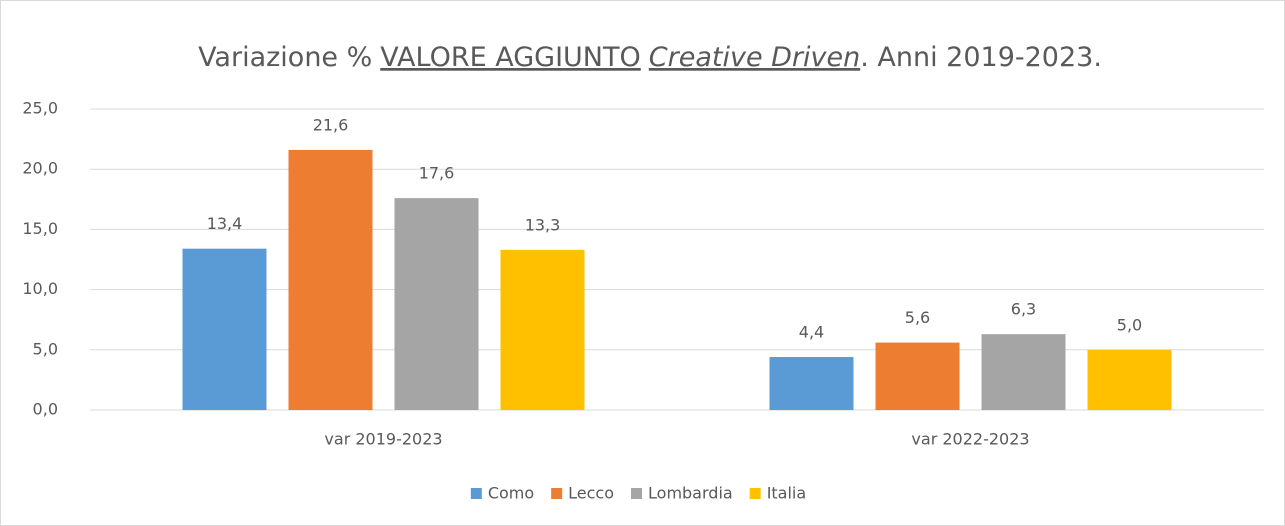 The image size is (1285, 526). What do you see at coordinates (981, 57) in the screenshot?
I see `title-part: . Anni 2019-2023.` at bounding box center [981, 57].